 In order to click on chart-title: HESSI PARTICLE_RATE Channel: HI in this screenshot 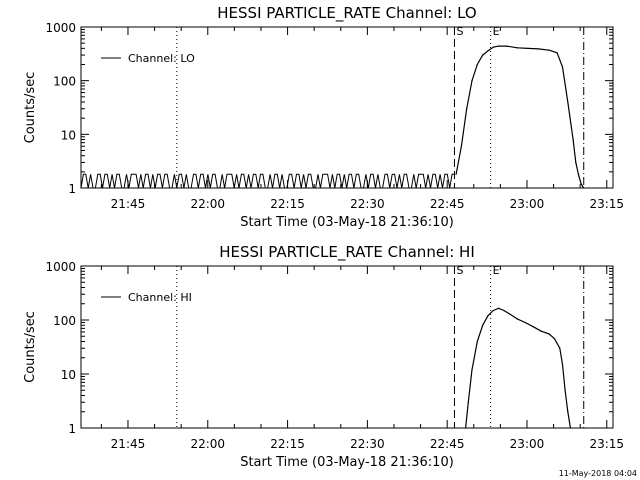, I will do `click(347, 252)`.